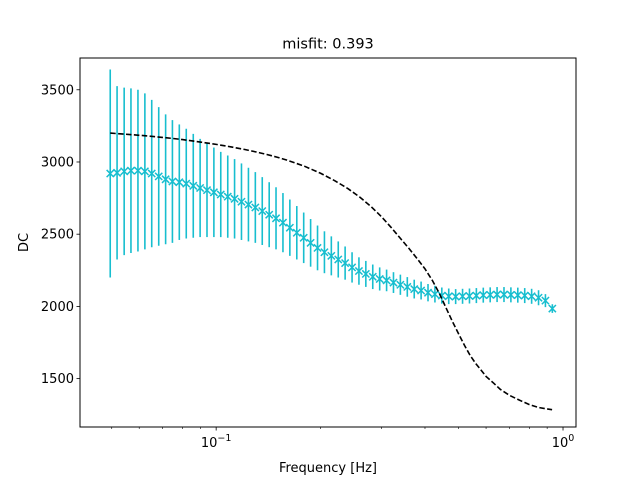 This screenshot has height=480, width=640. What do you see at coordinates (24, 242) in the screenshot?
I see `y-axis-label: DC` at bounding box center [24, 242].